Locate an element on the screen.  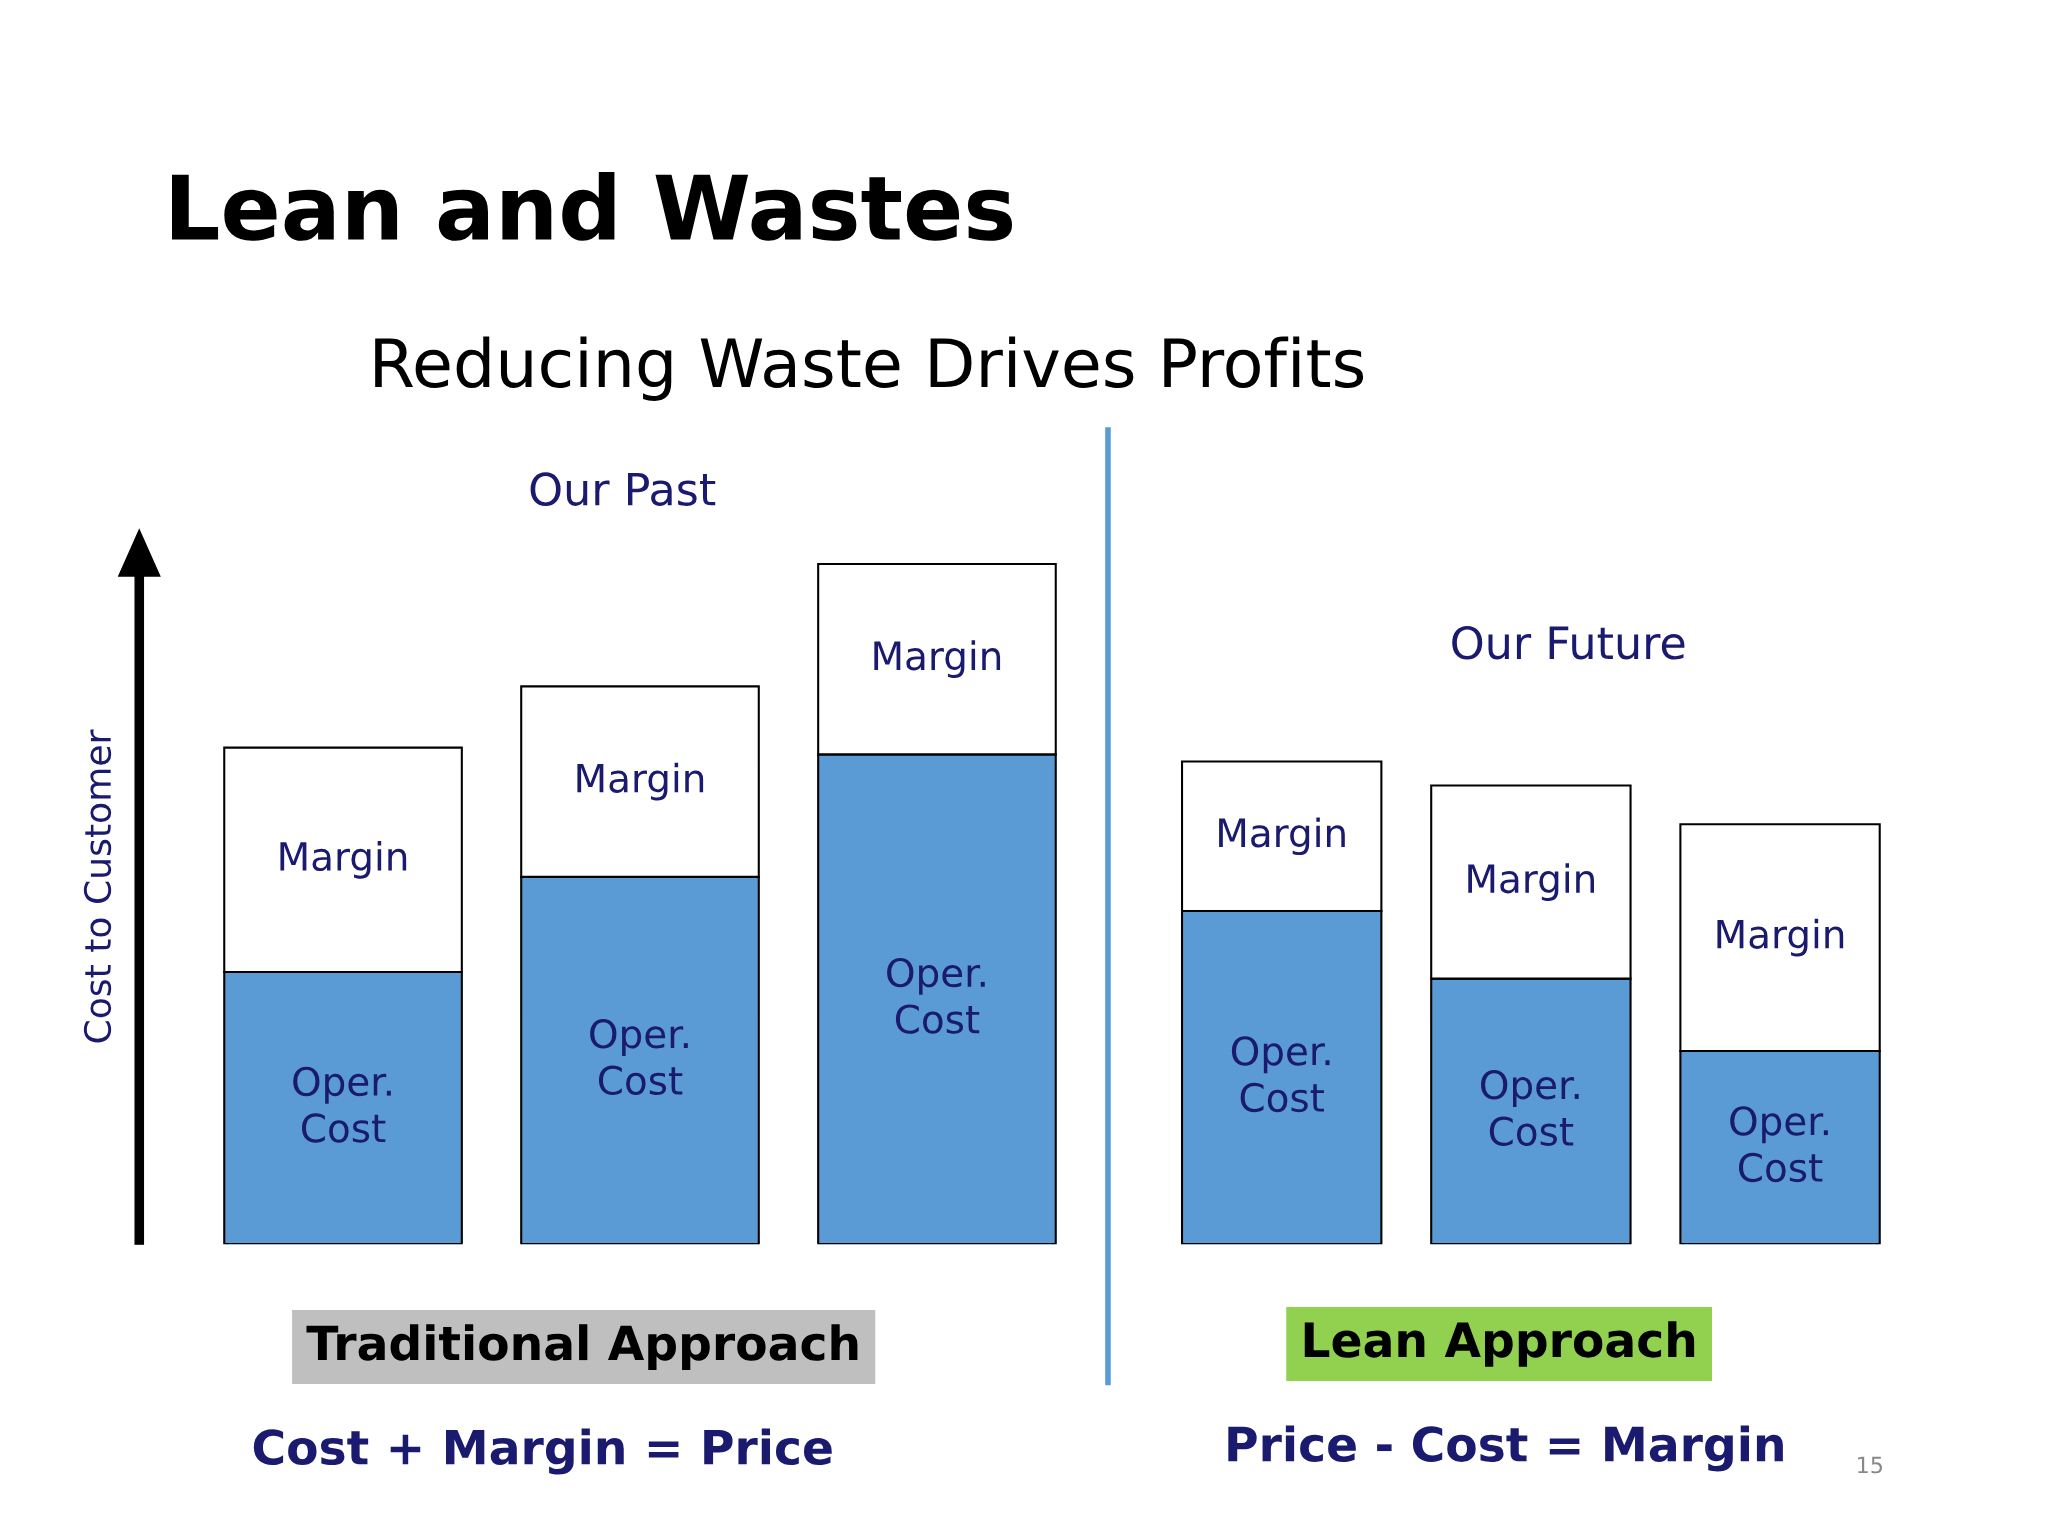
chart-title: Our Future is located at coordinates (1568, 642).